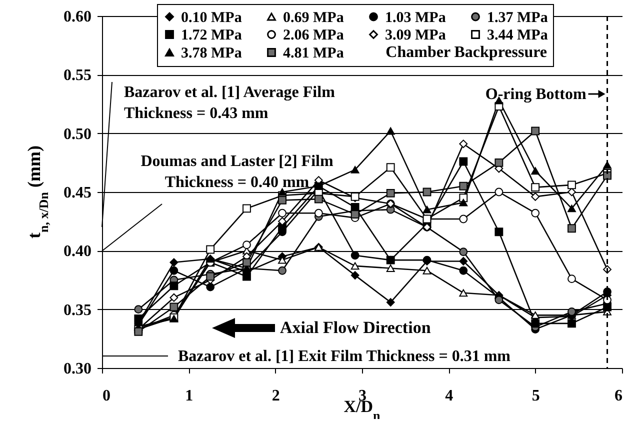 This screenshot has height=427, width=642. I want to click on legend-label: 0.10 MPa, so click(211, 18).